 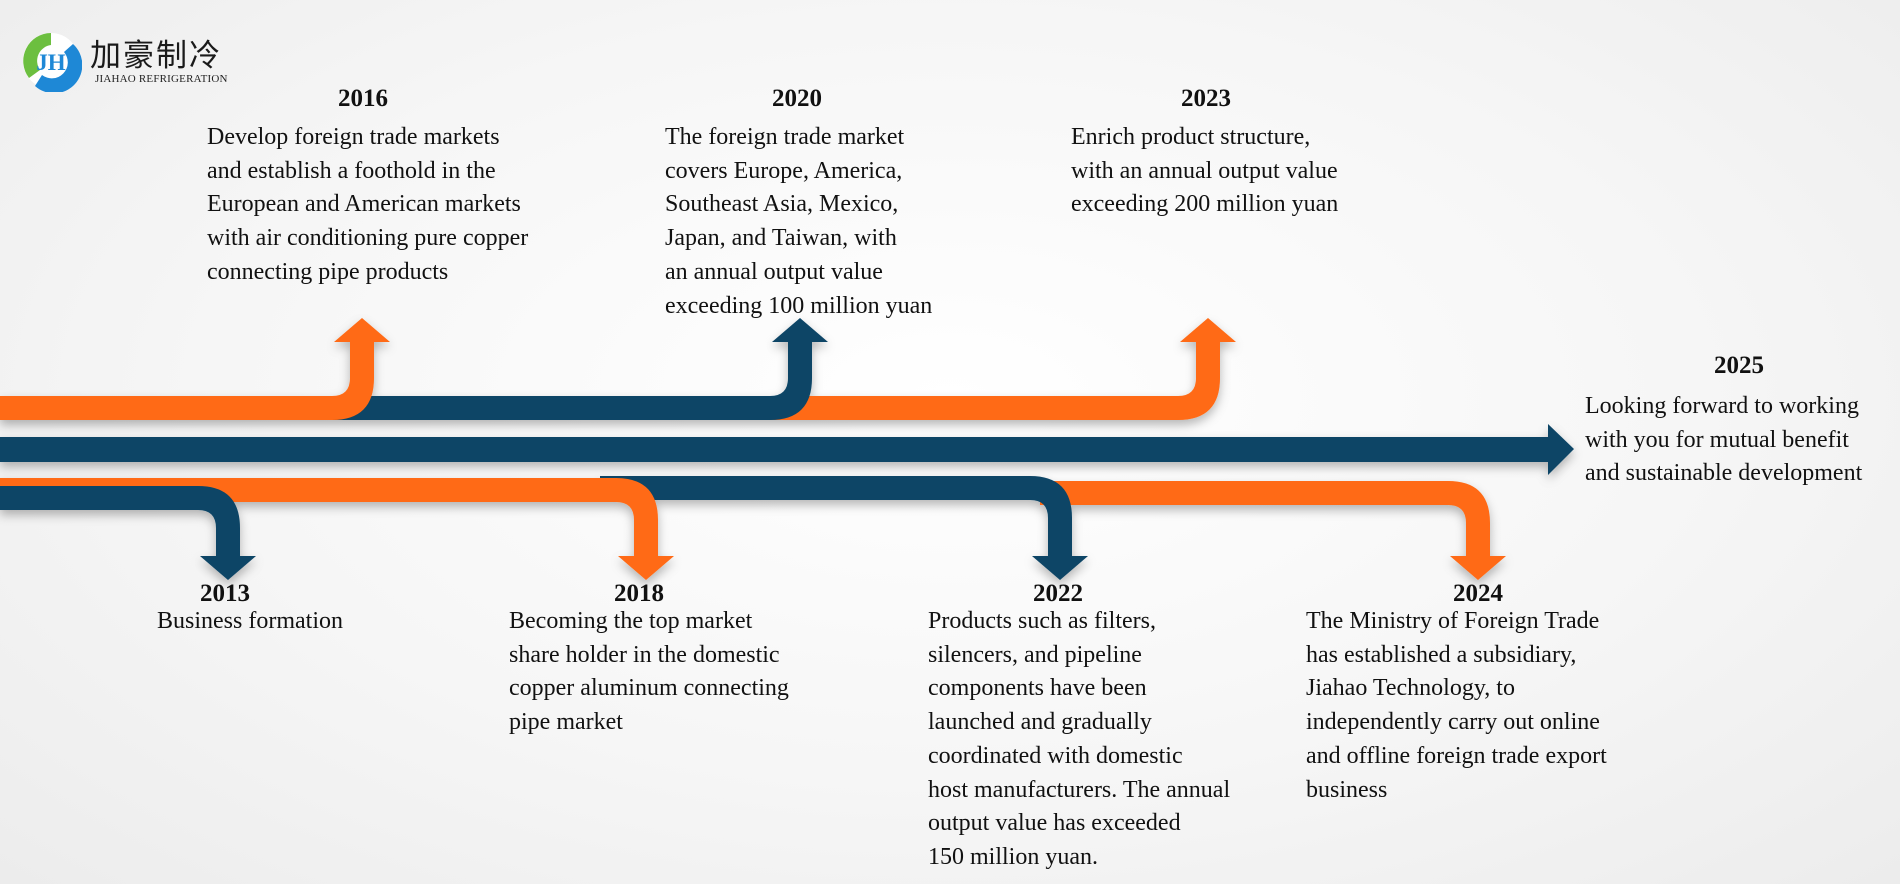 What do you see at coordinates (156, 56) in the screenshot?
I see `logo-chinese-name: 加豪制冷` at bounding box center [156, 56].